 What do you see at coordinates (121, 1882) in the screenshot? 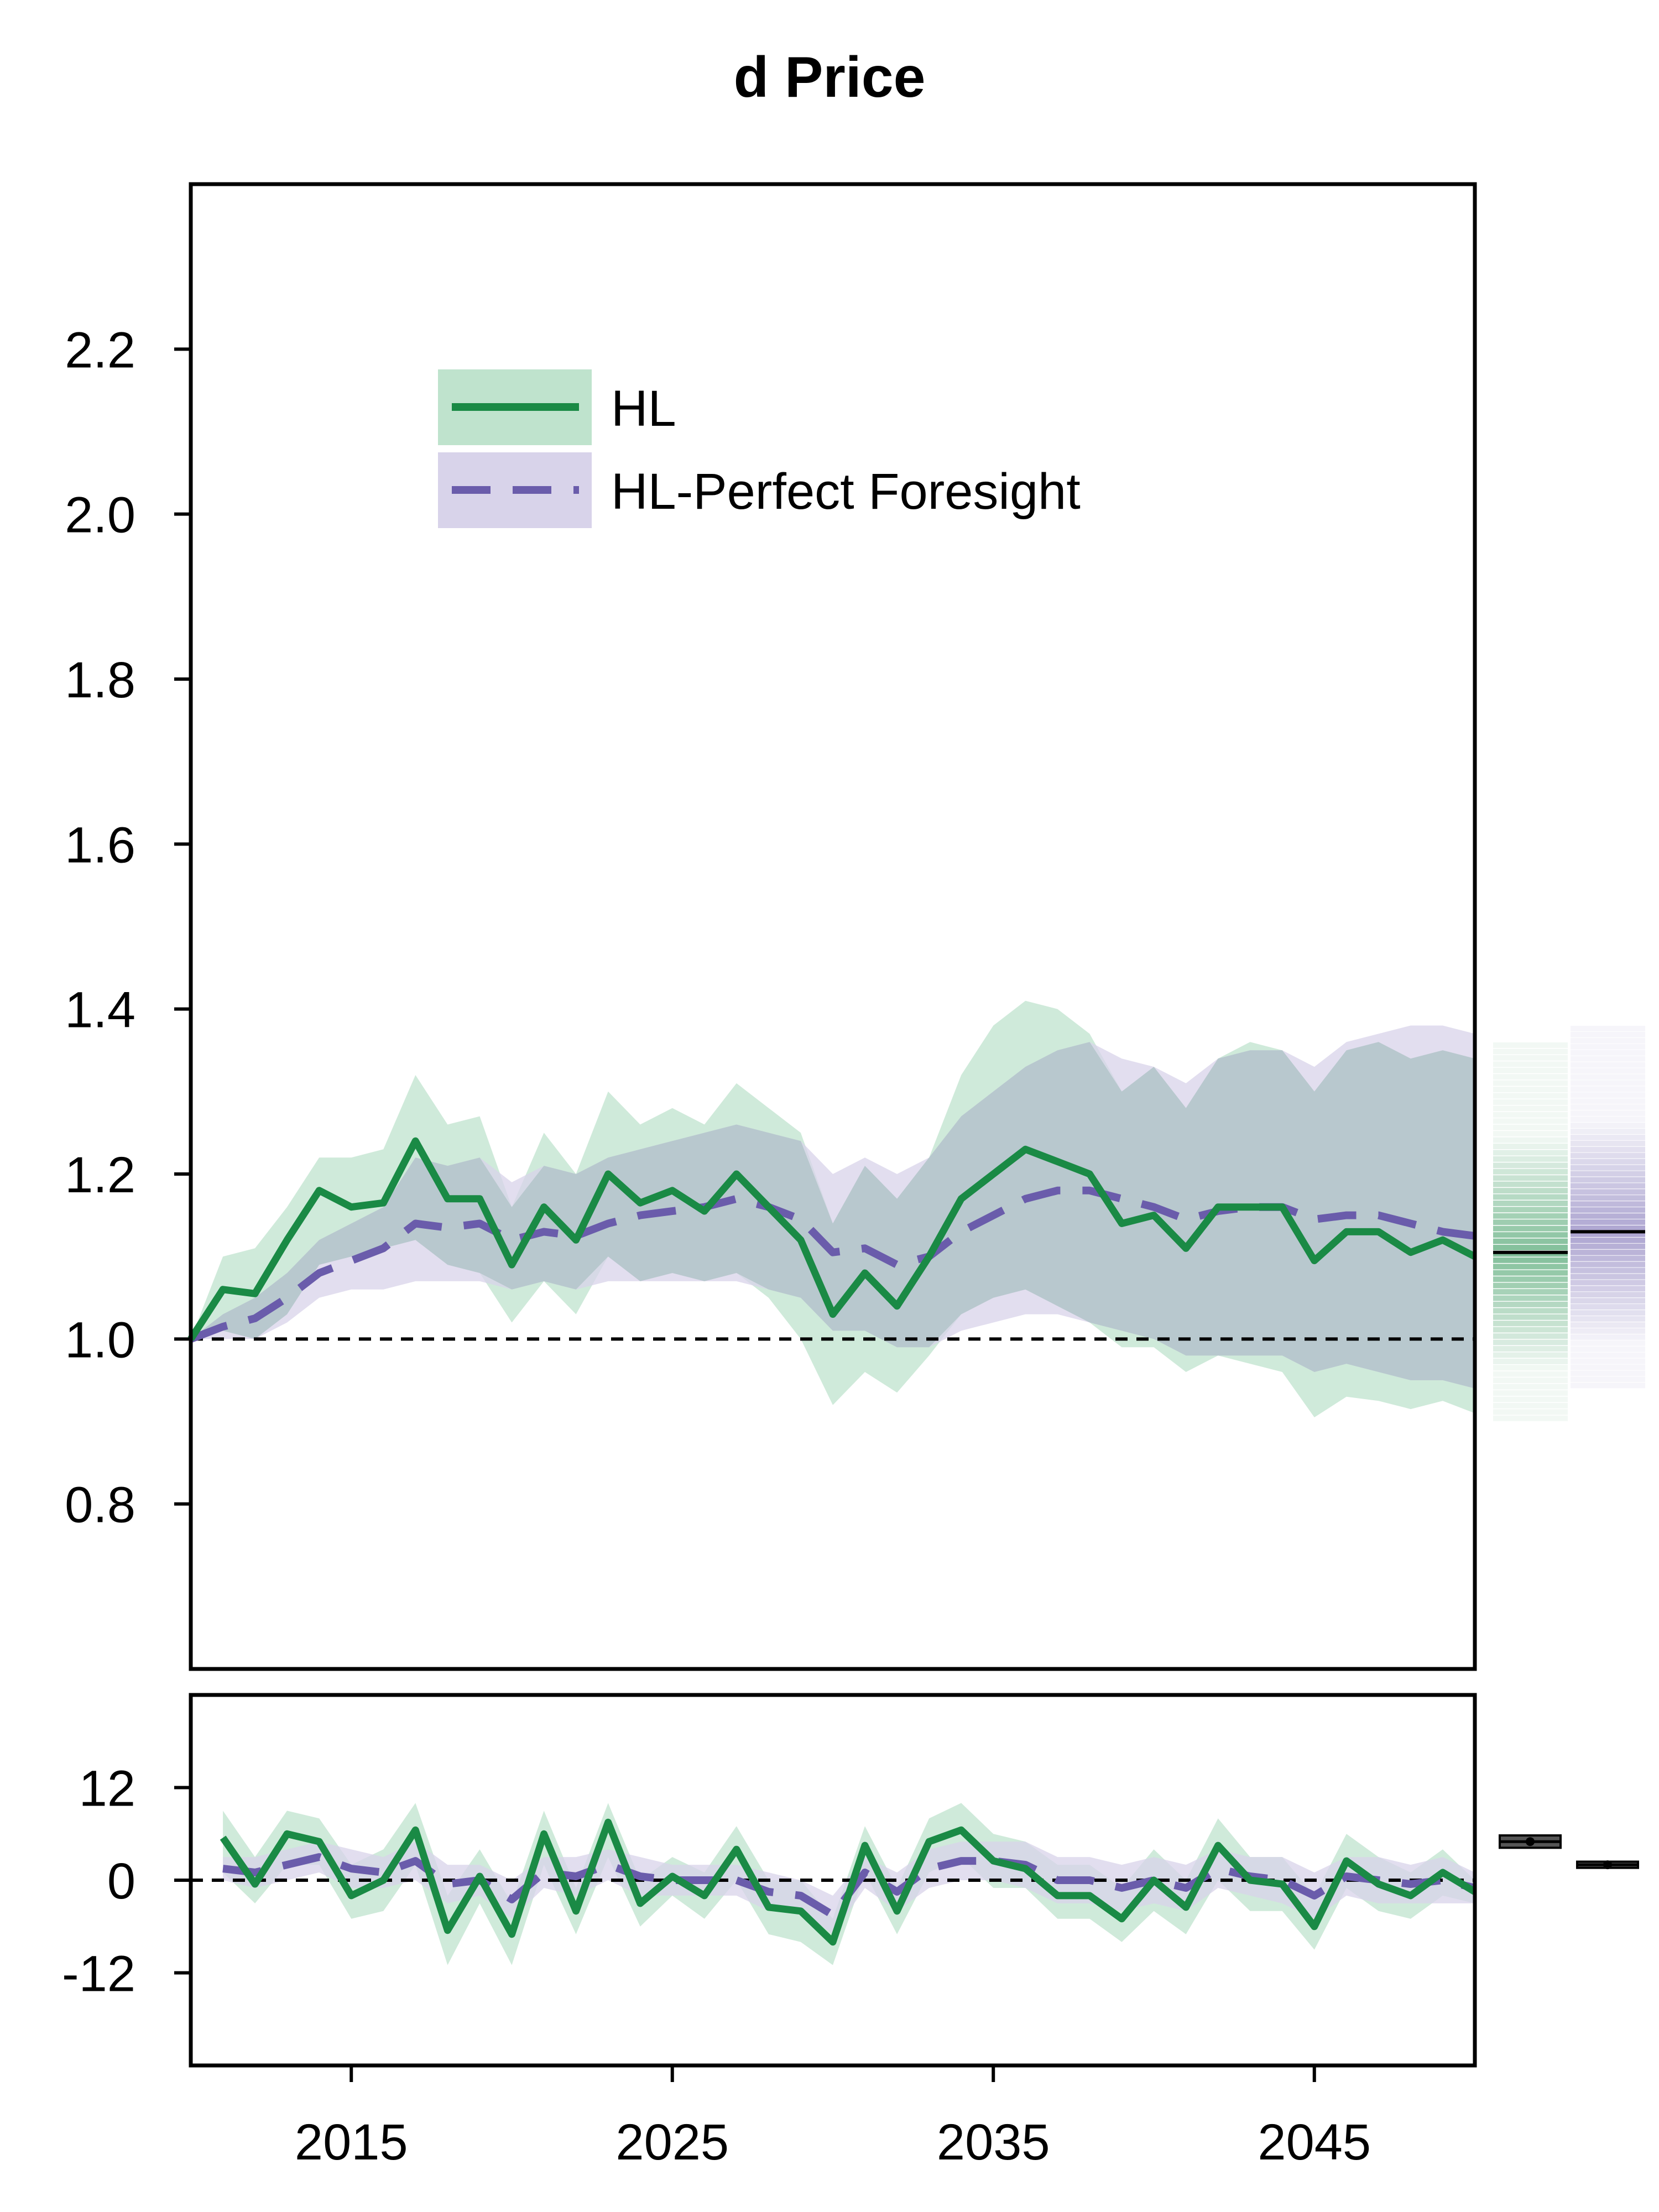
I see `y-tick-label: 0` at bounding box center [121, 1882].